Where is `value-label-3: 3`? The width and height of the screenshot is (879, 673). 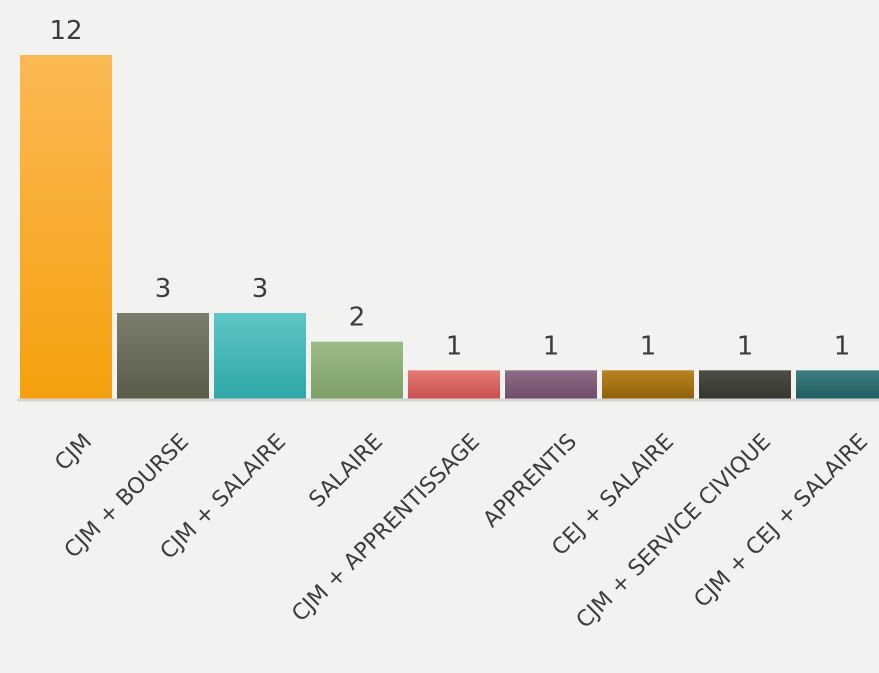
value-label-3: 3 is located at coordinates (260, 289).